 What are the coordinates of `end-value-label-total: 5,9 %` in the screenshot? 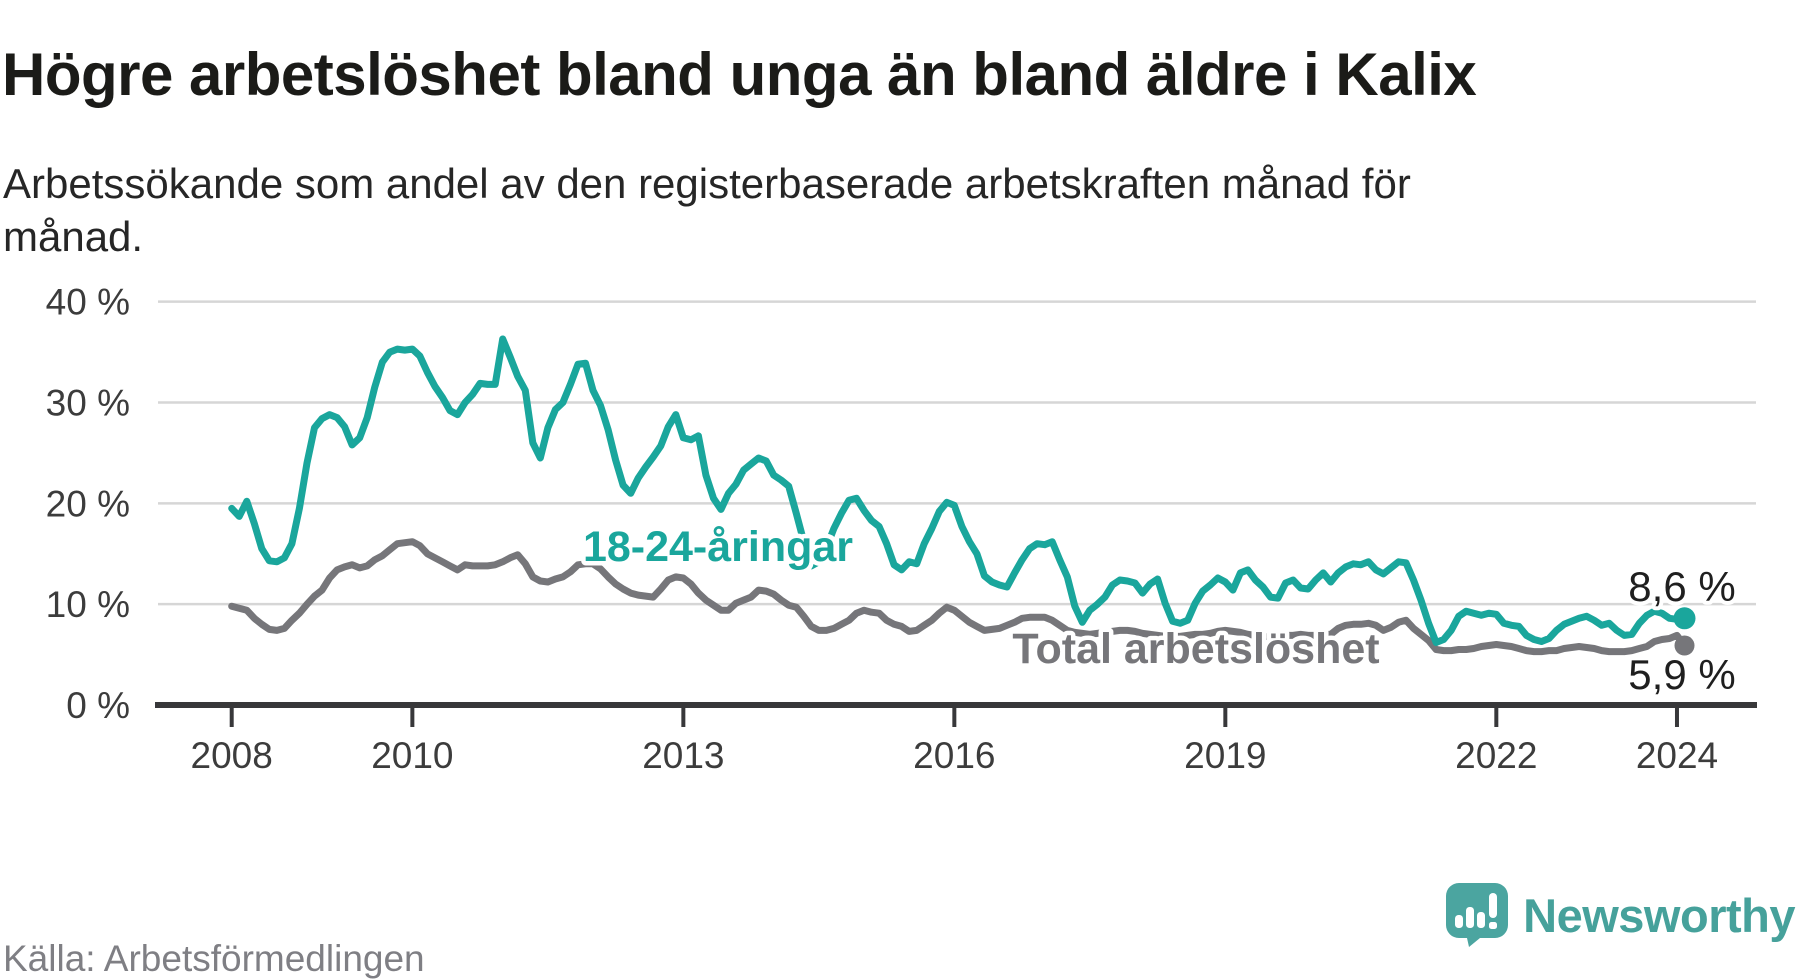 It's located at (1681, 674).